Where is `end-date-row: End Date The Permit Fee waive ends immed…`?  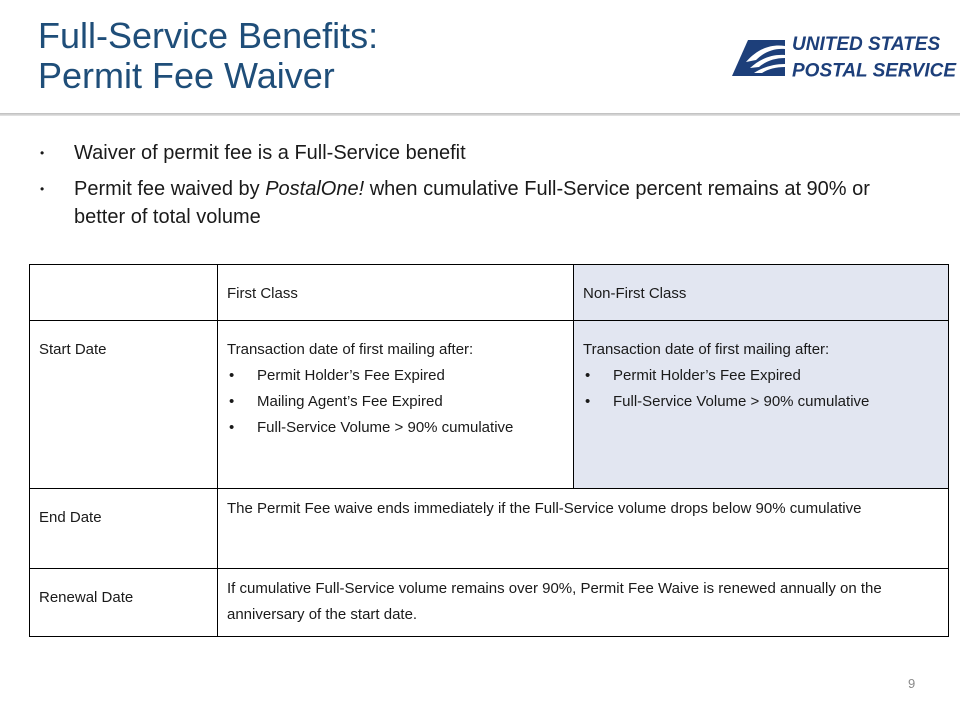
end-date-row: End Date The Permit Fee waive ends immed… is located at coordinates (489, 528).